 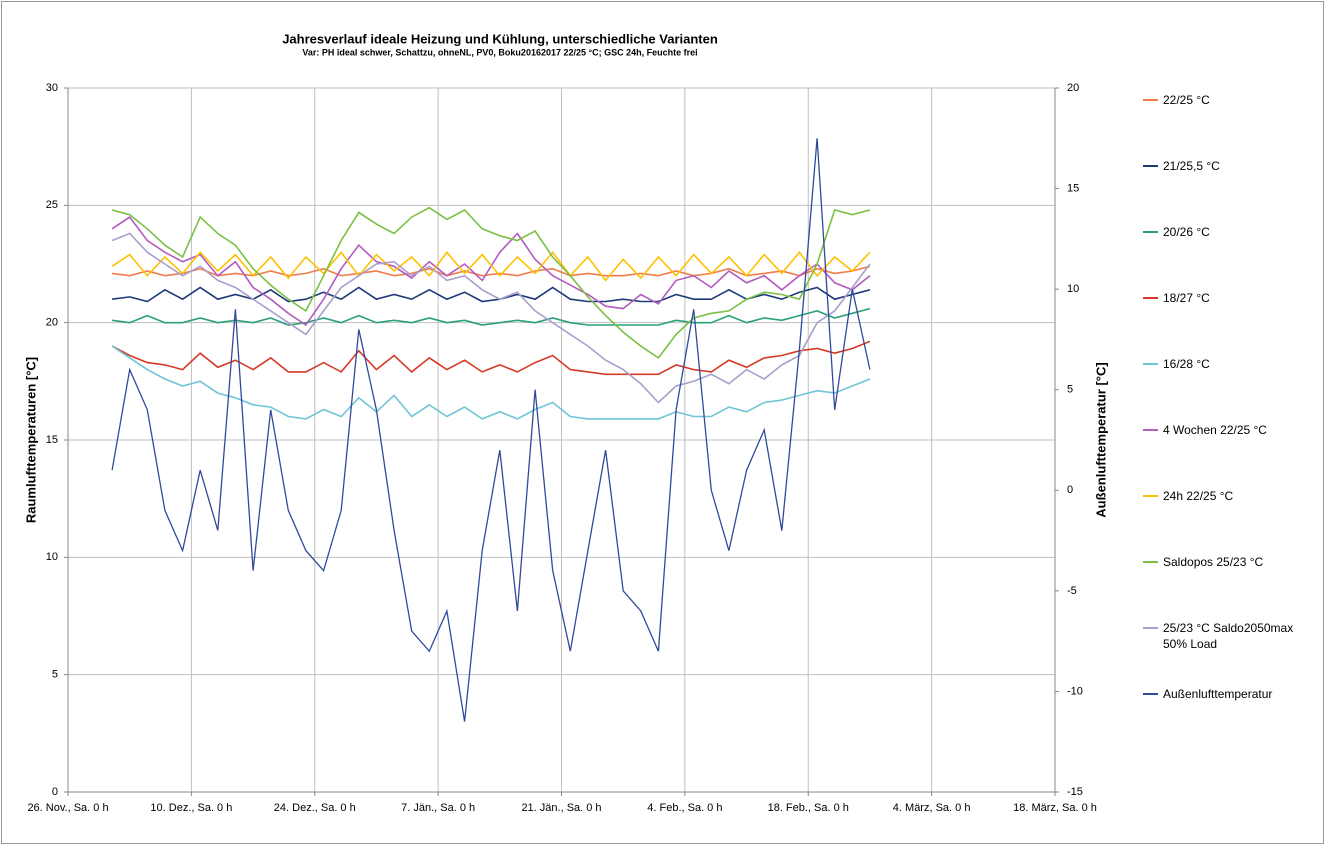 I want to click on legend-label: 20/26 °C, so click(x=1186, y=232).